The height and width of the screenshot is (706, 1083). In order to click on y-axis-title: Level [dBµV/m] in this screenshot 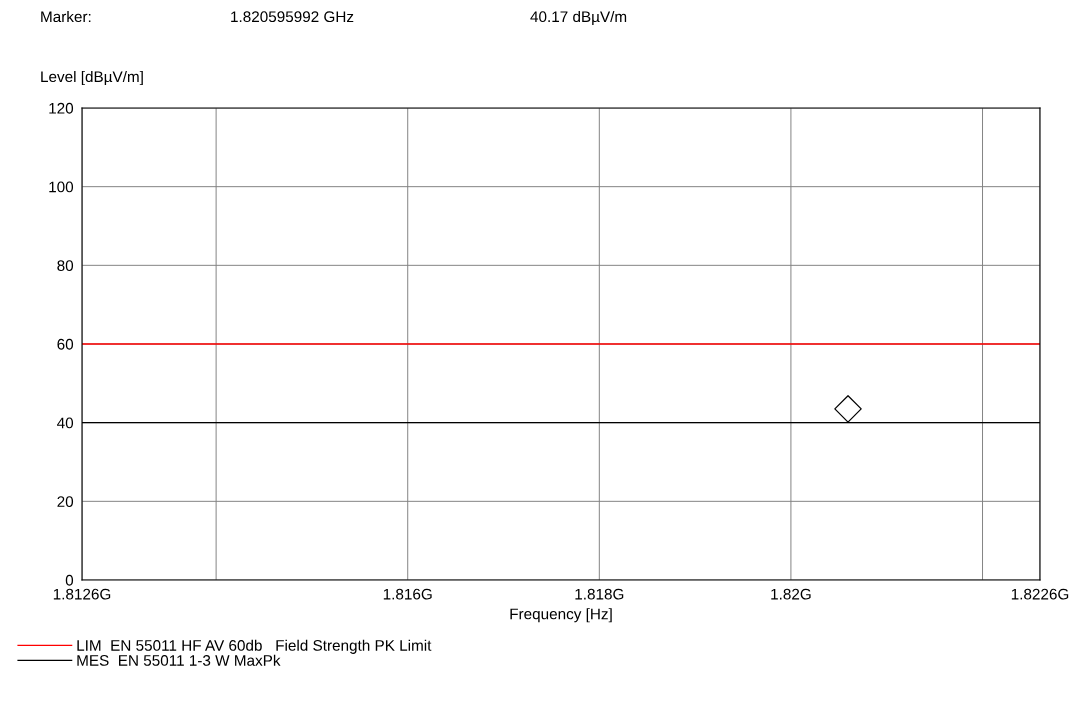, I will do `click(92, 78)`.